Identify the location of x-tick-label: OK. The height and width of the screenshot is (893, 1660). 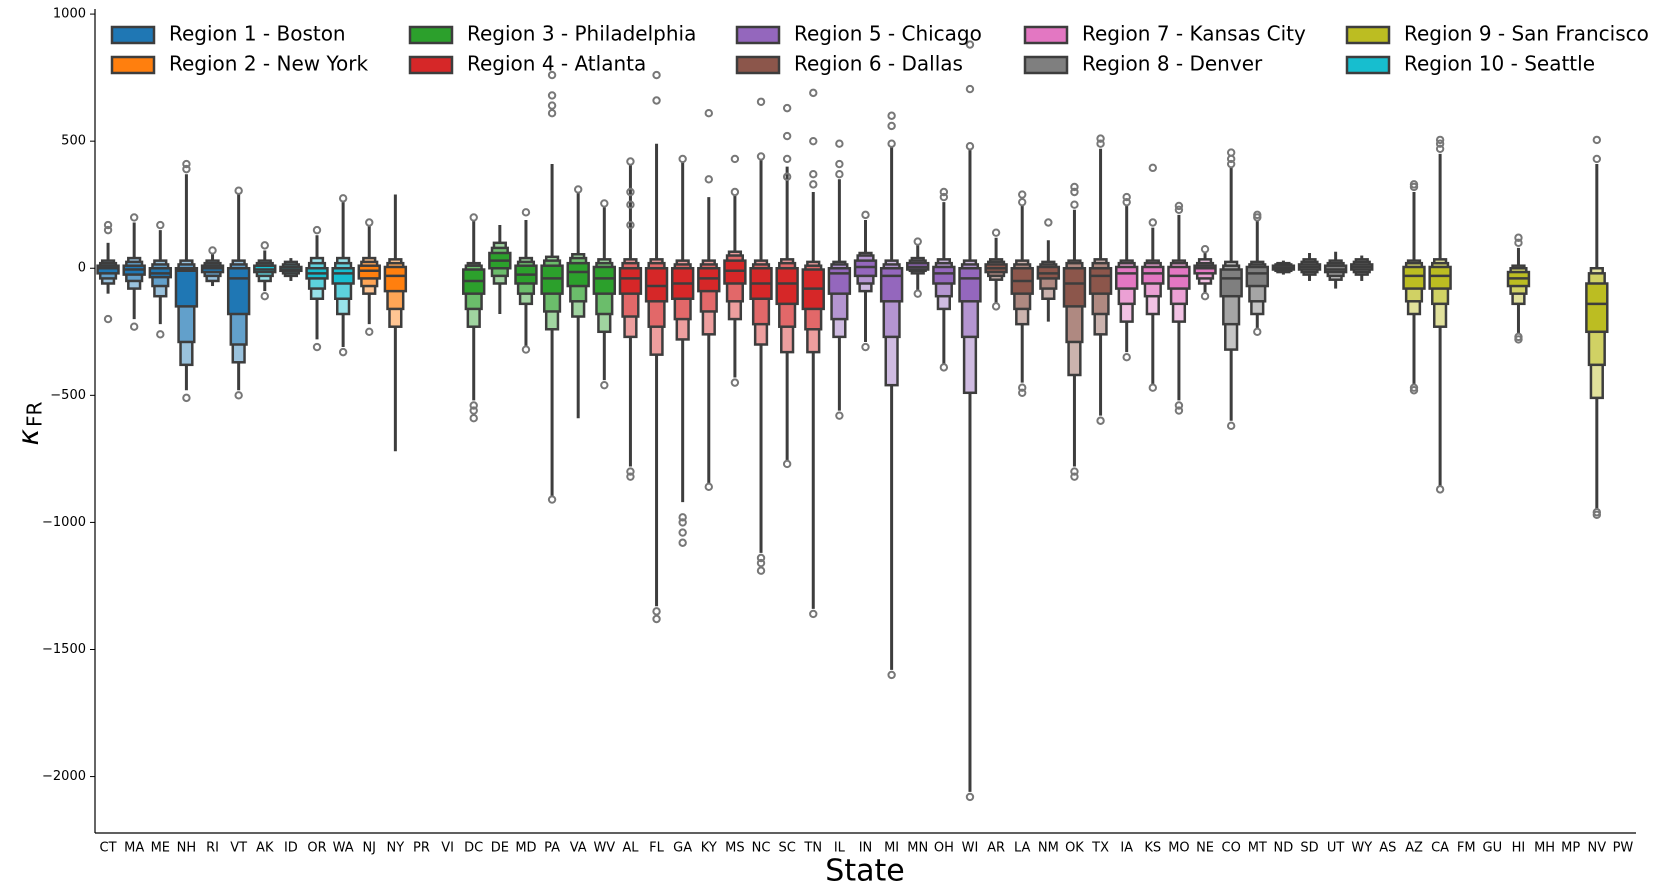
(1074, 848).